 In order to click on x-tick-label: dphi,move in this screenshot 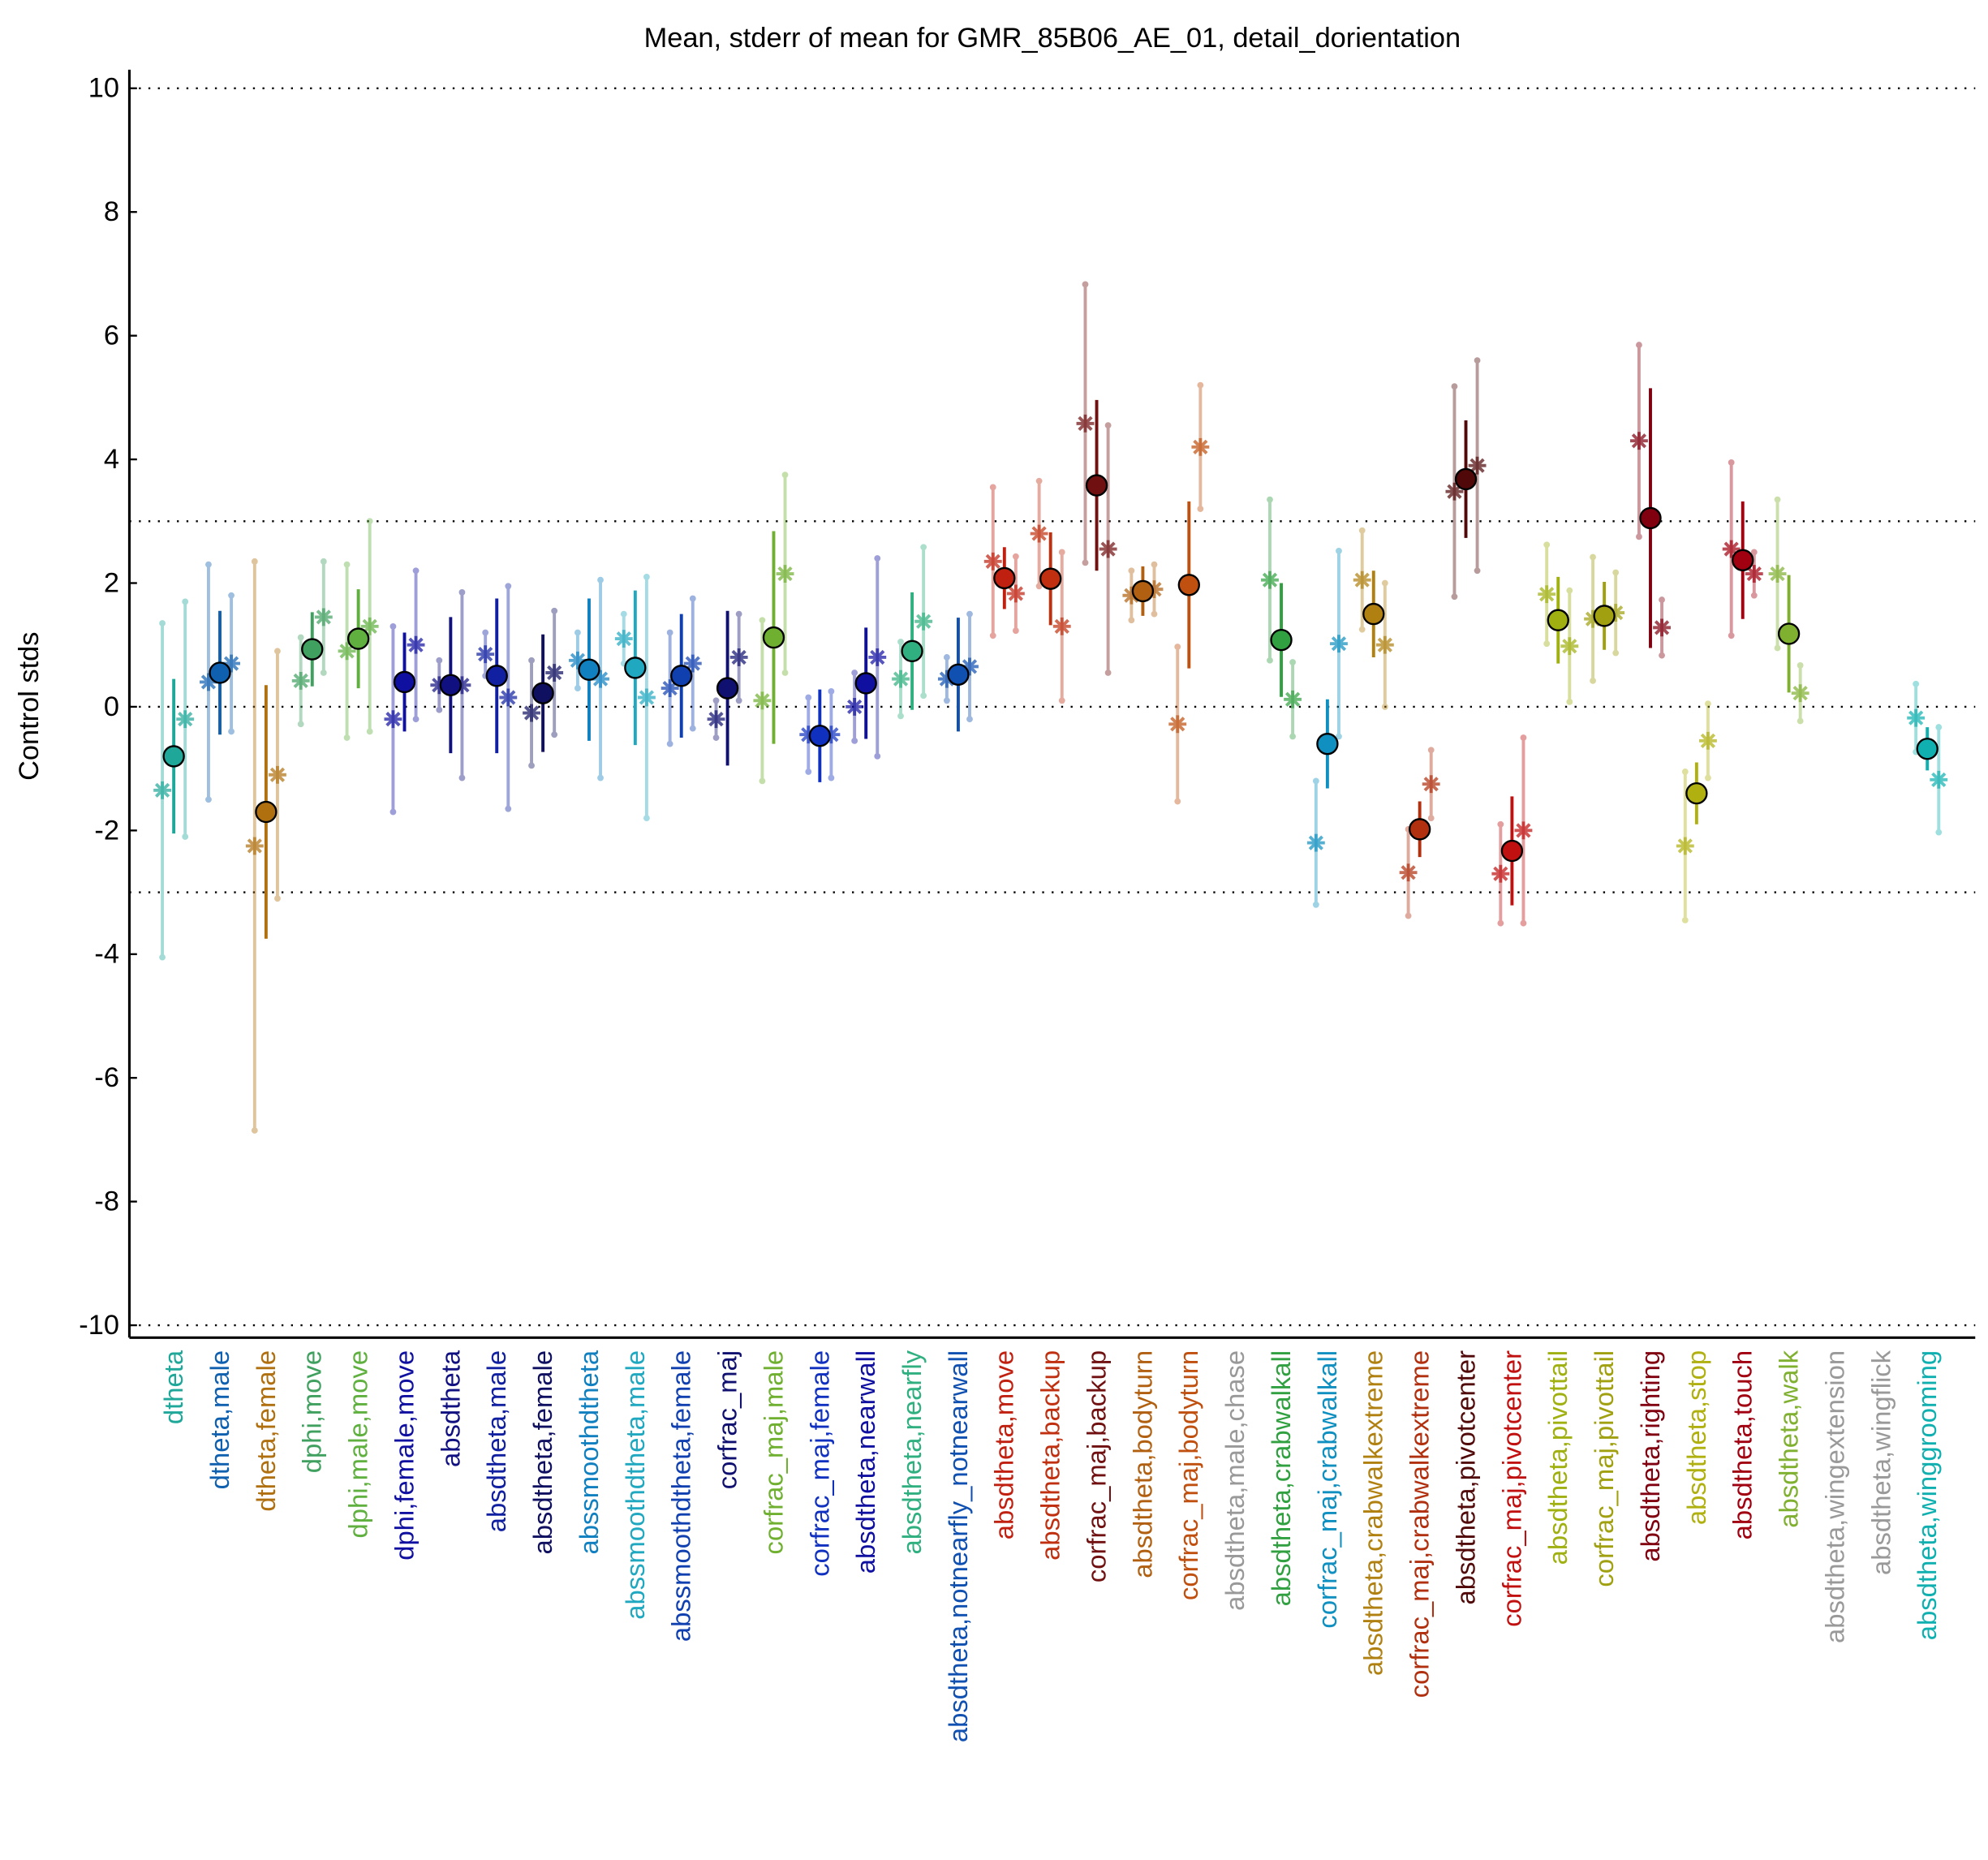, I will do `click(312, 1411)`.